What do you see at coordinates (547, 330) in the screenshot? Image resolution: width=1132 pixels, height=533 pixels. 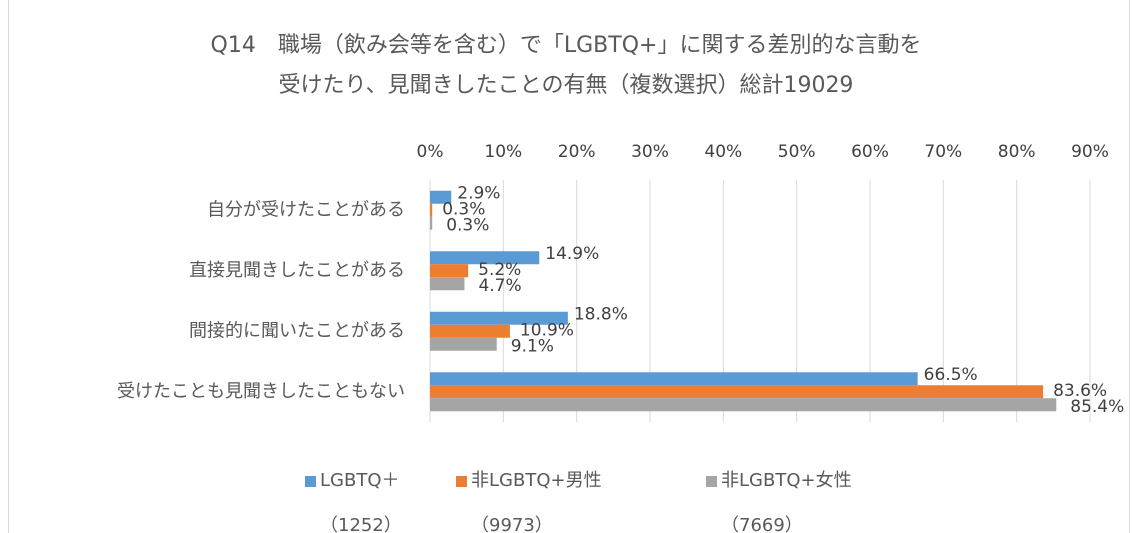 I see `data-label: 10.9%` at bounding box center [547, 330].